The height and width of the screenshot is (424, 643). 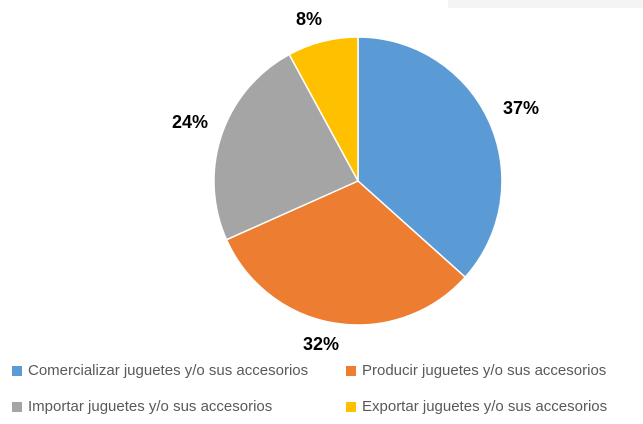 What do you see at coordinates (545, 4) in the screenshot?
I see `background-panel` at bounding box center [545, 4].